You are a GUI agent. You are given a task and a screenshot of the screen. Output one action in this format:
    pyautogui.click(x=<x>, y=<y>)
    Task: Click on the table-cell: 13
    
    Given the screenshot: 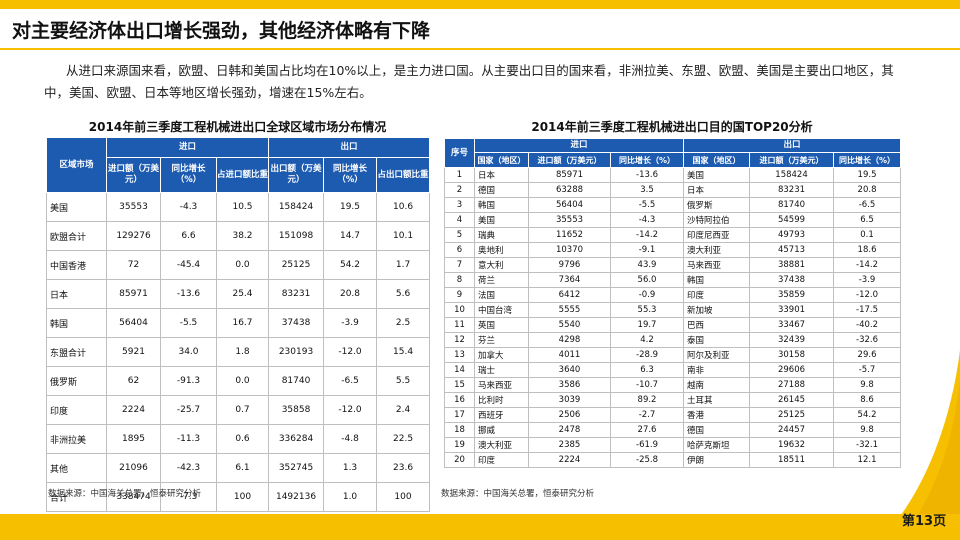 What is the action you would take?
    pyautogui.click(x=459, y=355)
    